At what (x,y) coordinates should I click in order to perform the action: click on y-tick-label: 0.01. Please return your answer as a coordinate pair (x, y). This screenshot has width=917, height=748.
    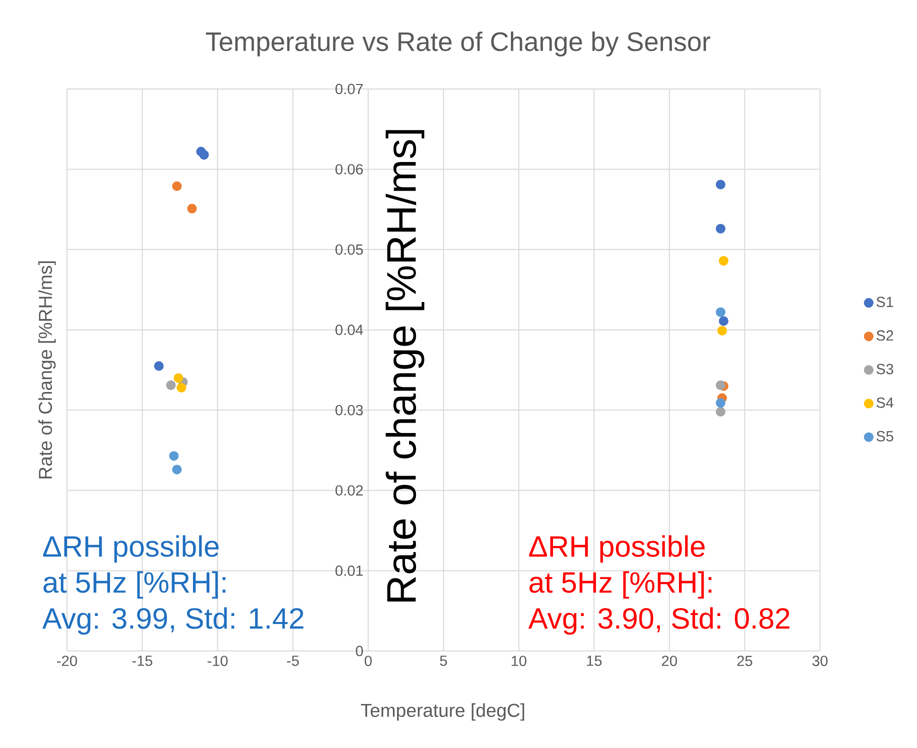
    Looking at the image, I should click on (349, 571).